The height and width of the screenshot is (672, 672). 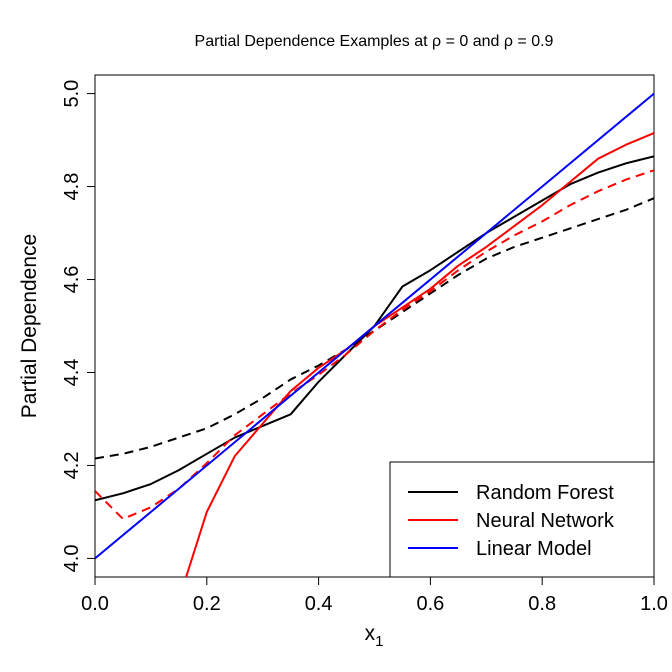 I want to click on x-tick-label: 1.0, so click(x=654, y=604).